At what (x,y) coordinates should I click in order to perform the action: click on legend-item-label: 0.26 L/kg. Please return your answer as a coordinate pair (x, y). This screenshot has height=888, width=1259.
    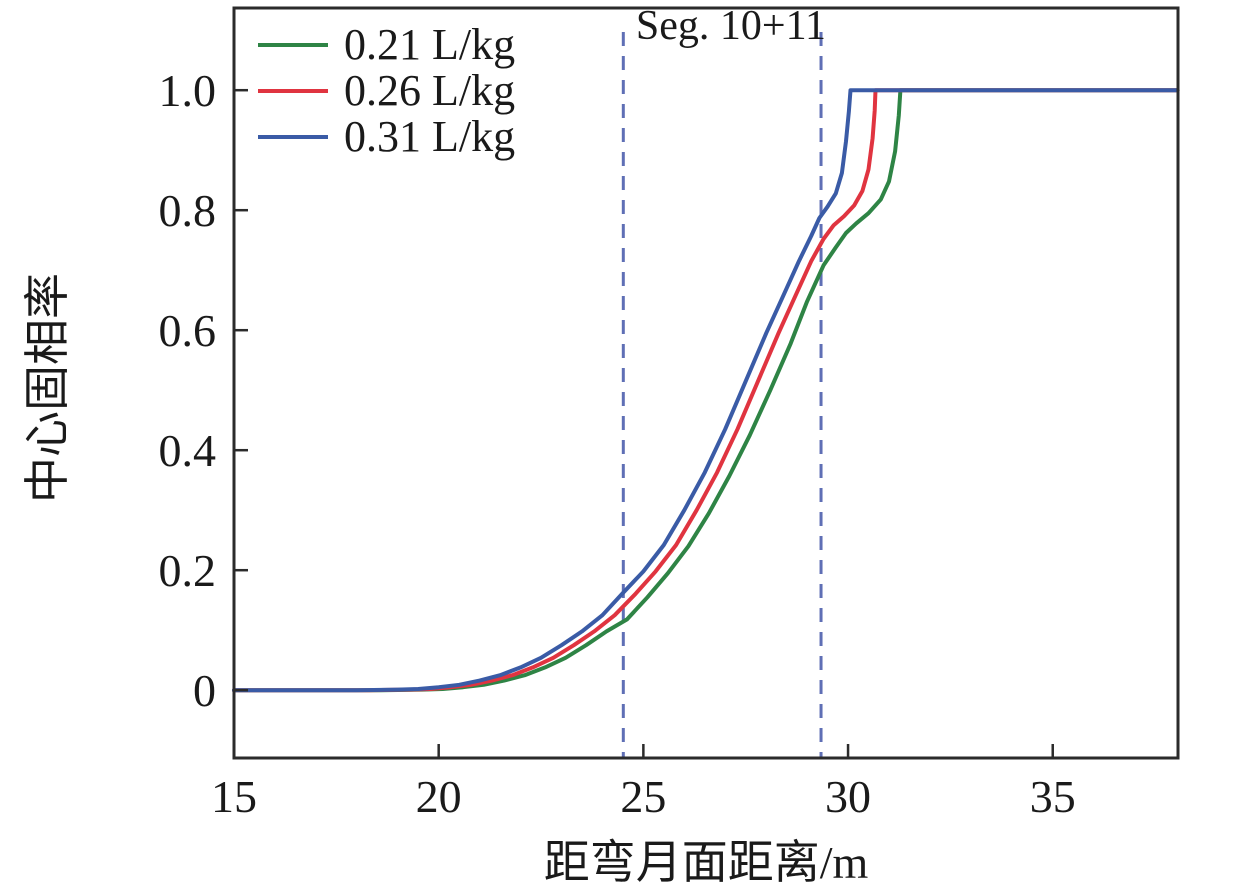
    Looking at the image, I should click on (430, 90).